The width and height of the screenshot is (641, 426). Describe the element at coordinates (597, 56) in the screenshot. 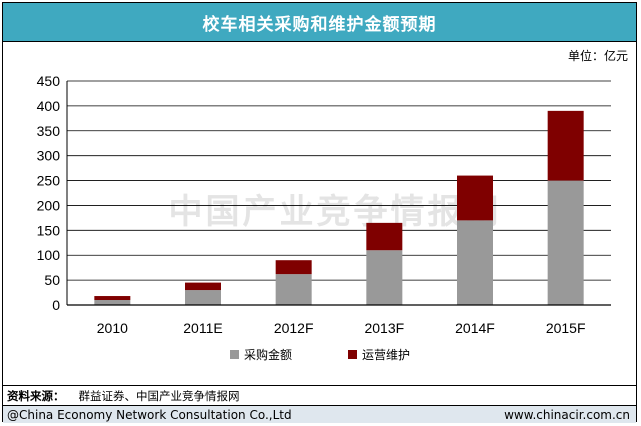

I see `unit-label: 单位：亿元` at that location.